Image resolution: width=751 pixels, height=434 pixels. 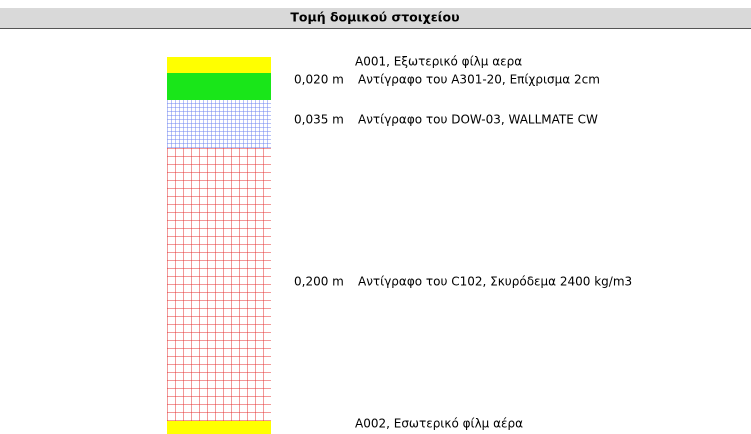 What do you see at coordinates (479, 80) in the screenshot?
I see `layer-name: Αντίγραφο του A301-20, Επίχρισμα 2cm` at bounding box center [479, 80].